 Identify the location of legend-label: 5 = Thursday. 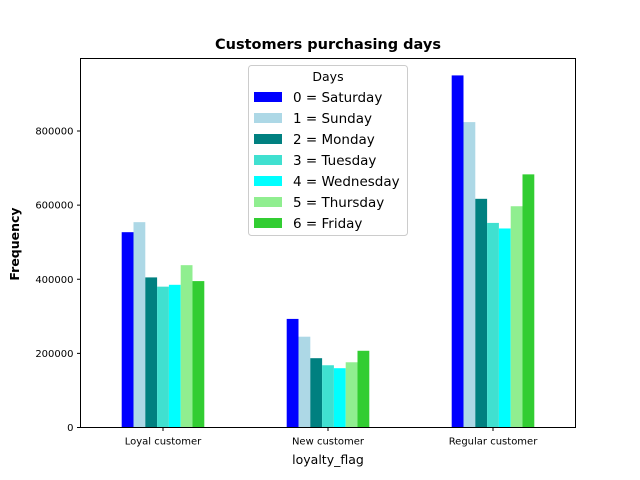
(338, 203).